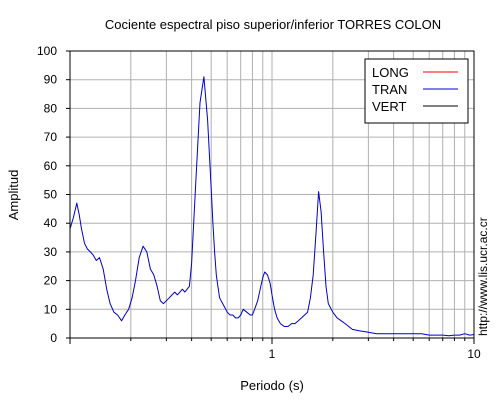  Describe the element at coordinates (483, 276) in the screenshot. I see `watermark-url: http://www.lis.ucr.ac.cr` at that location.